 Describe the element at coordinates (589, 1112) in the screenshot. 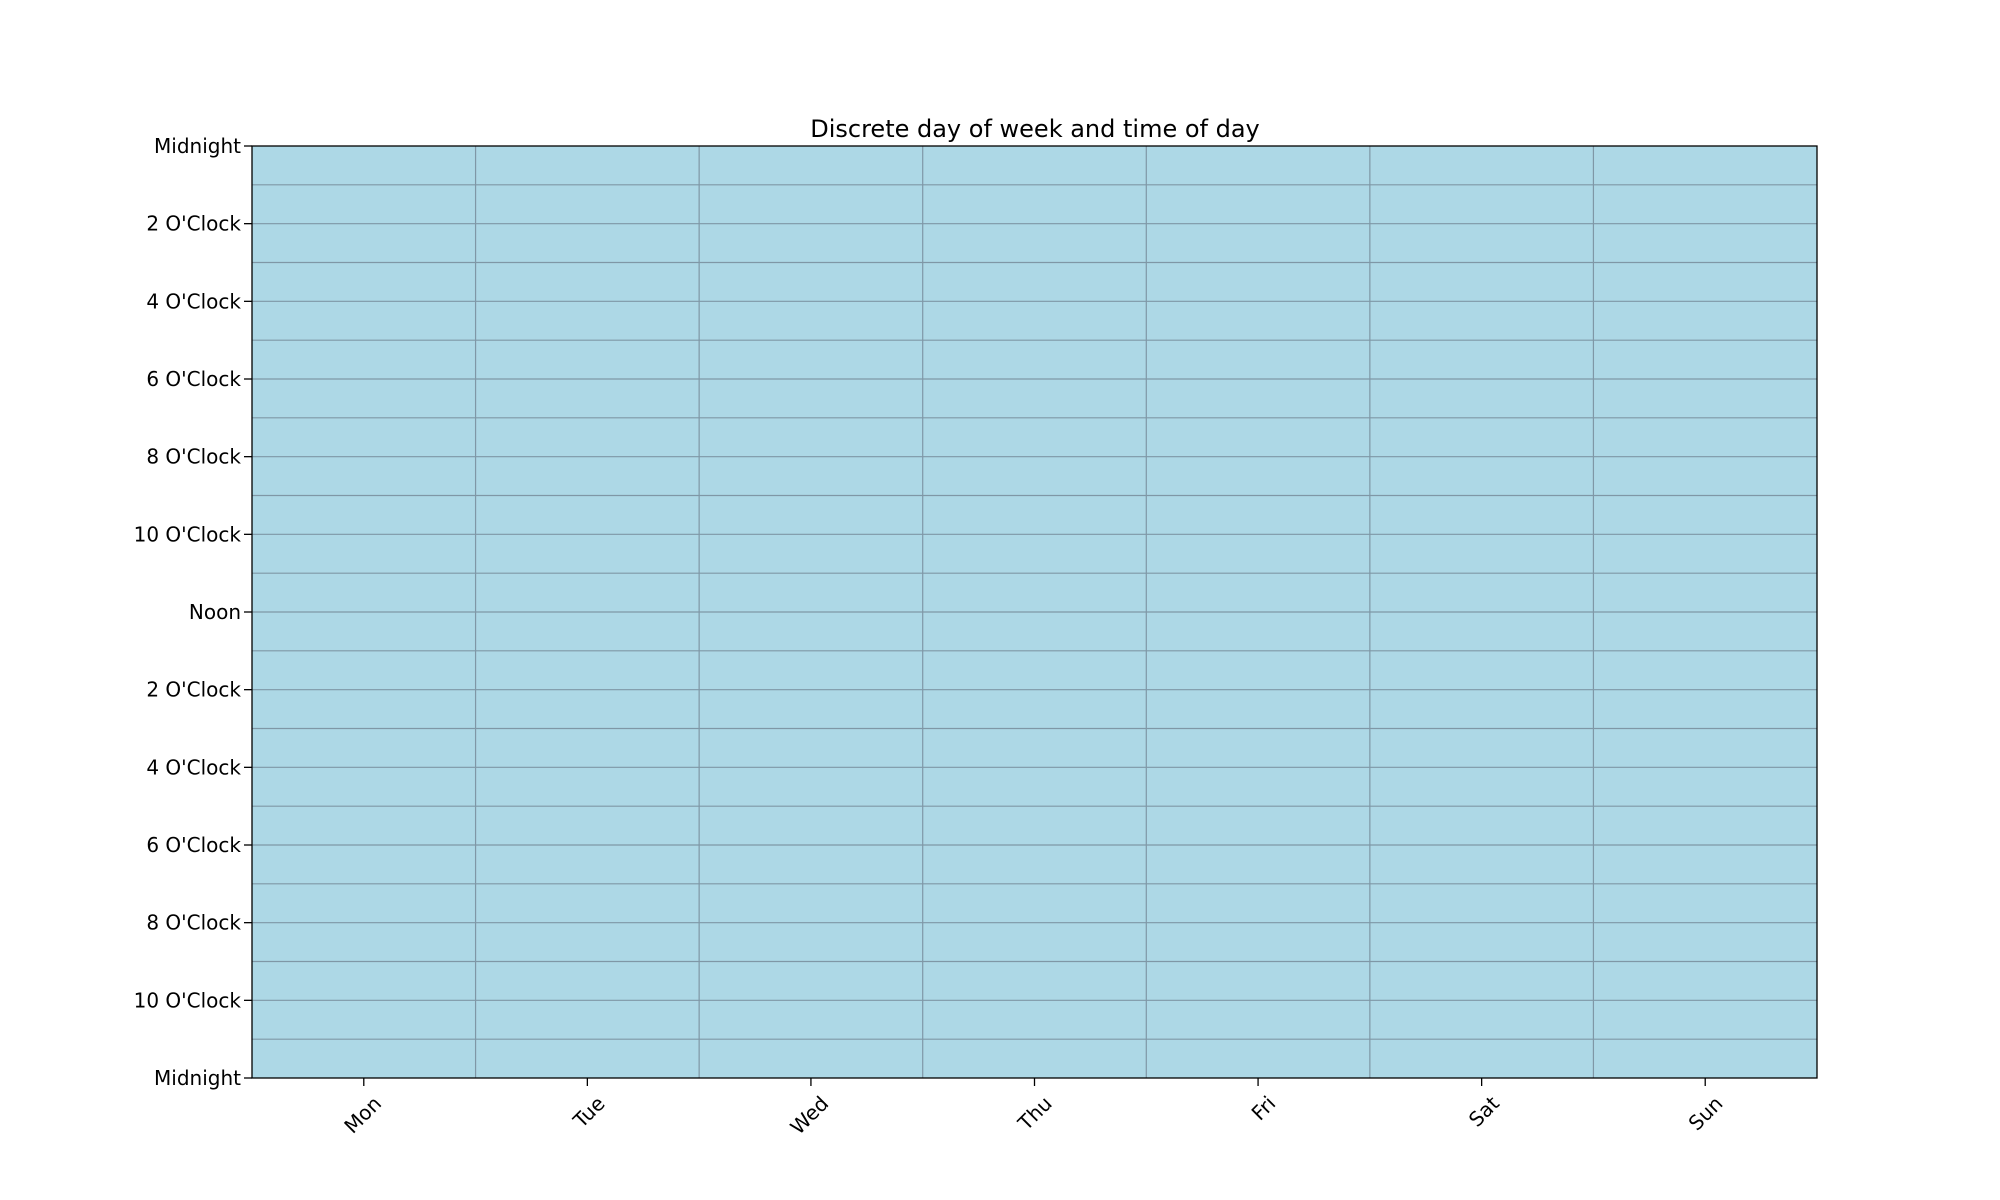

I see `x-tick-label: Tue` at that location.